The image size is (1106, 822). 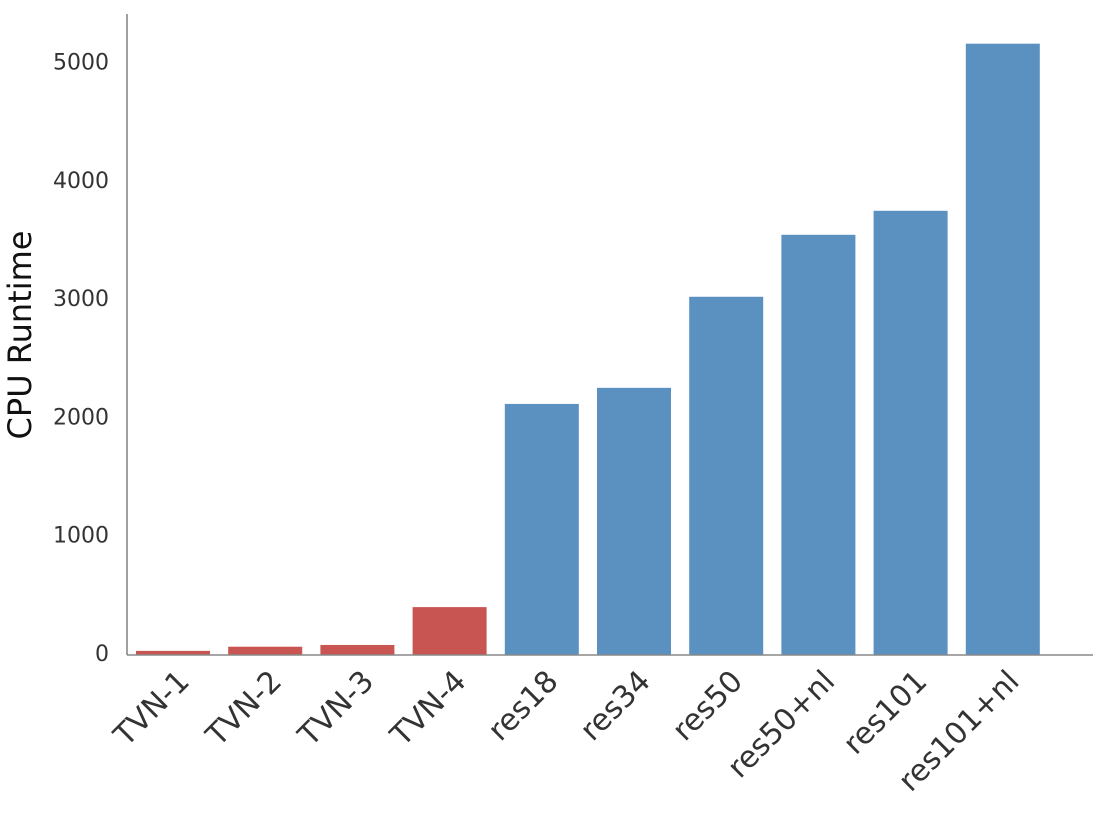 What do you see at coordinates (81, 63) in the screenshot?
I see `y-tick-label: 5000` at bounding box center [81, 63].